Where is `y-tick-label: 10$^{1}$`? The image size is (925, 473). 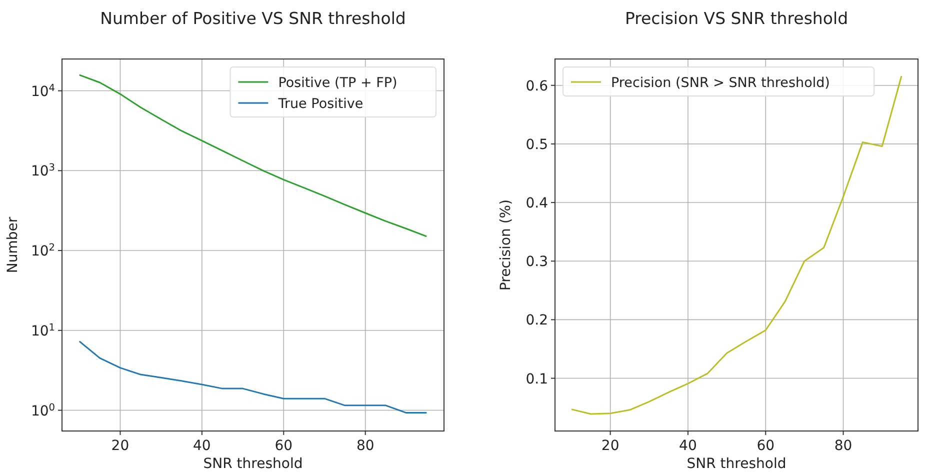 y-tick-label: 10$^{1}$ is located at coordinates (42, 331).